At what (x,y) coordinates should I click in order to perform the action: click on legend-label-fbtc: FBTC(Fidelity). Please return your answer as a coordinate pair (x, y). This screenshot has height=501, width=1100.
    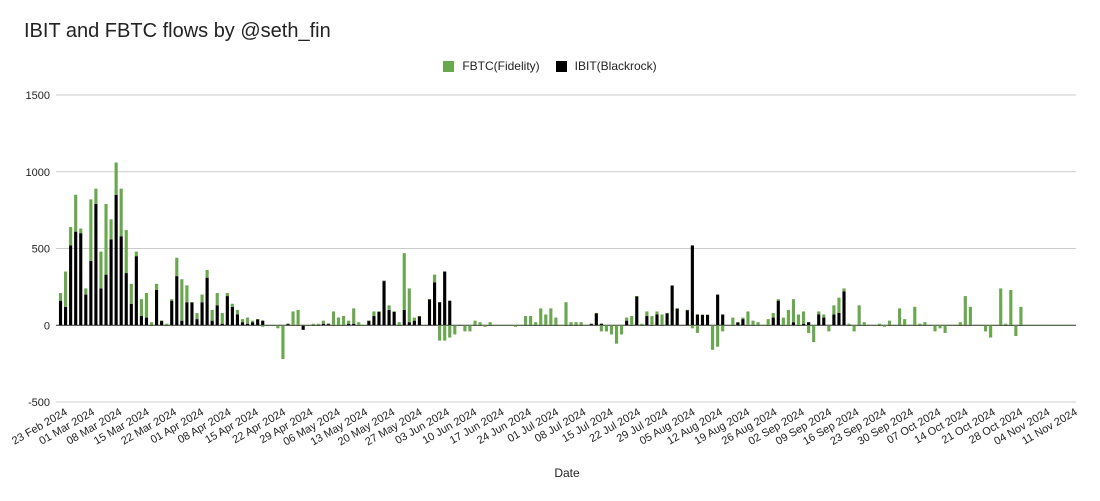
    Looking at the image, I should click on (501, 66).